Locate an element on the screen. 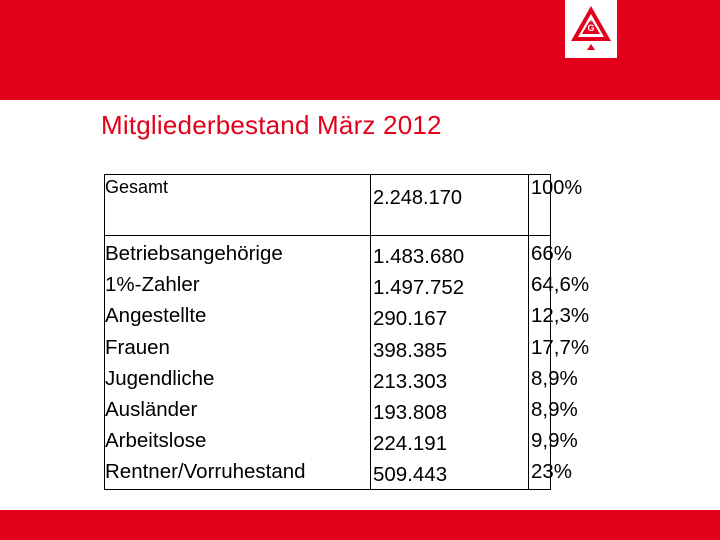 The width and height of the screenshot is (720, 540). row-value: 213.303 is located at coordinates (410, 381).